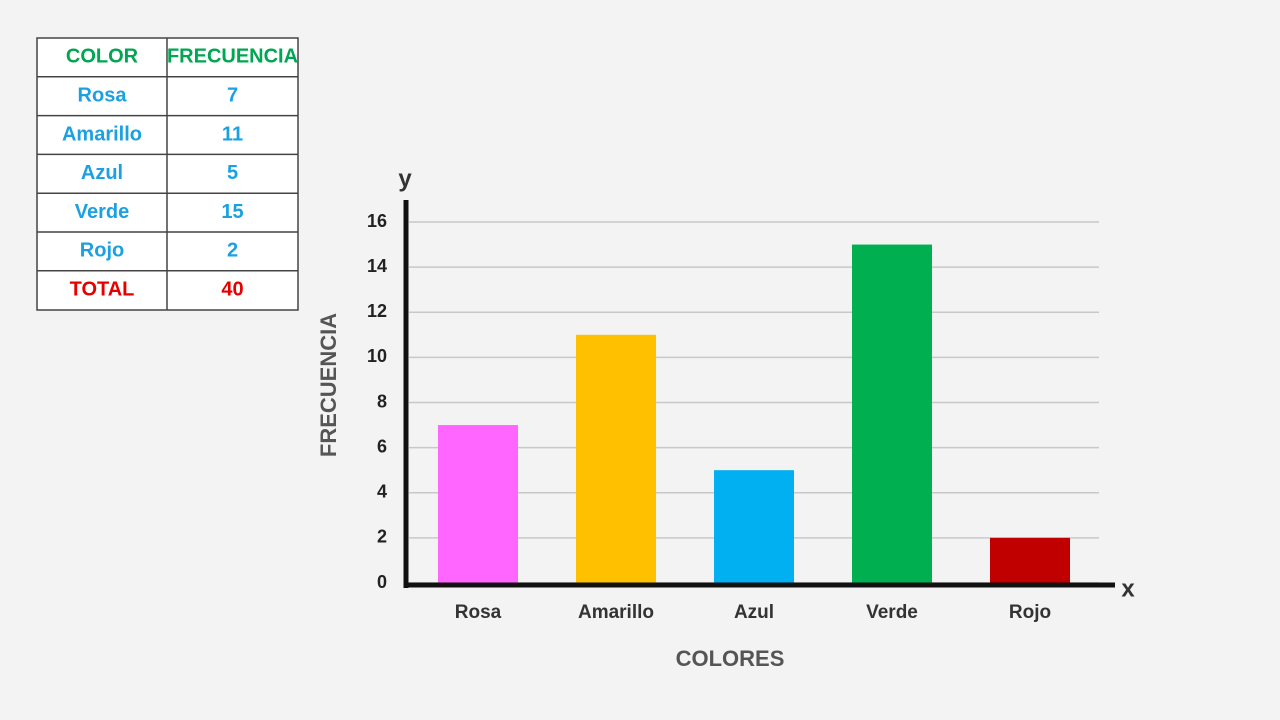 Image resolution: width=1280 pixels, height=720 pixels. Describe the element at coordinates (382, 537) in the screenshot. I see `y-tick-label: 2` at that location.